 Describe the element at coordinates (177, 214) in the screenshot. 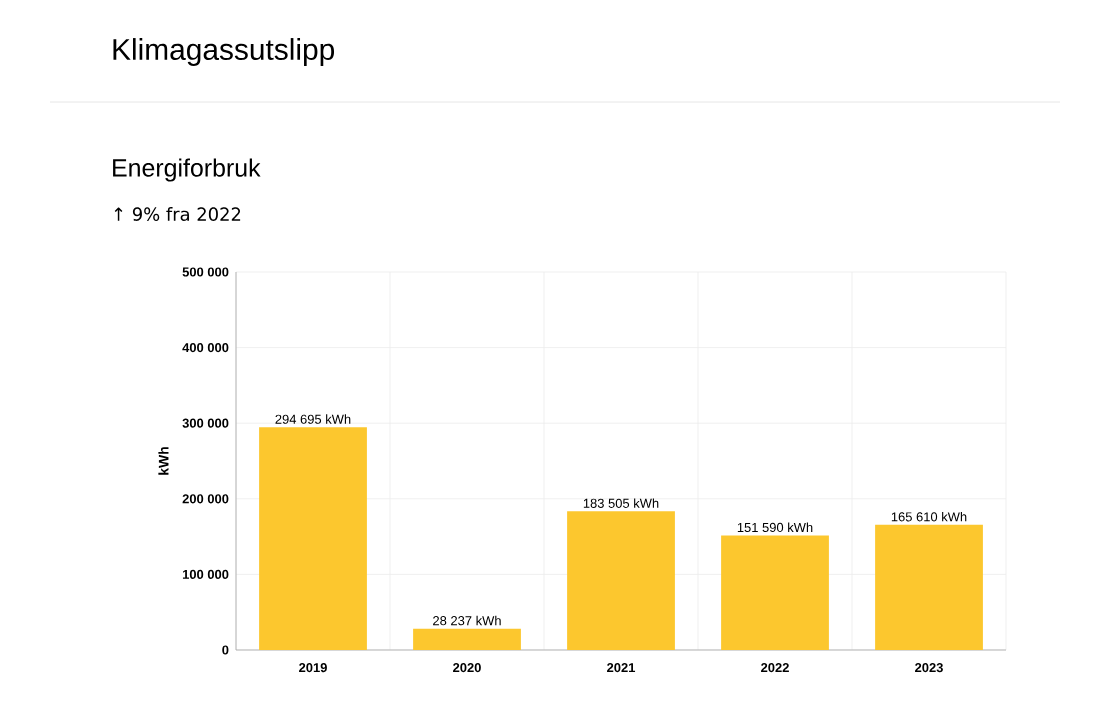

I see `text: ↑ 9% fra 2022` at that location.